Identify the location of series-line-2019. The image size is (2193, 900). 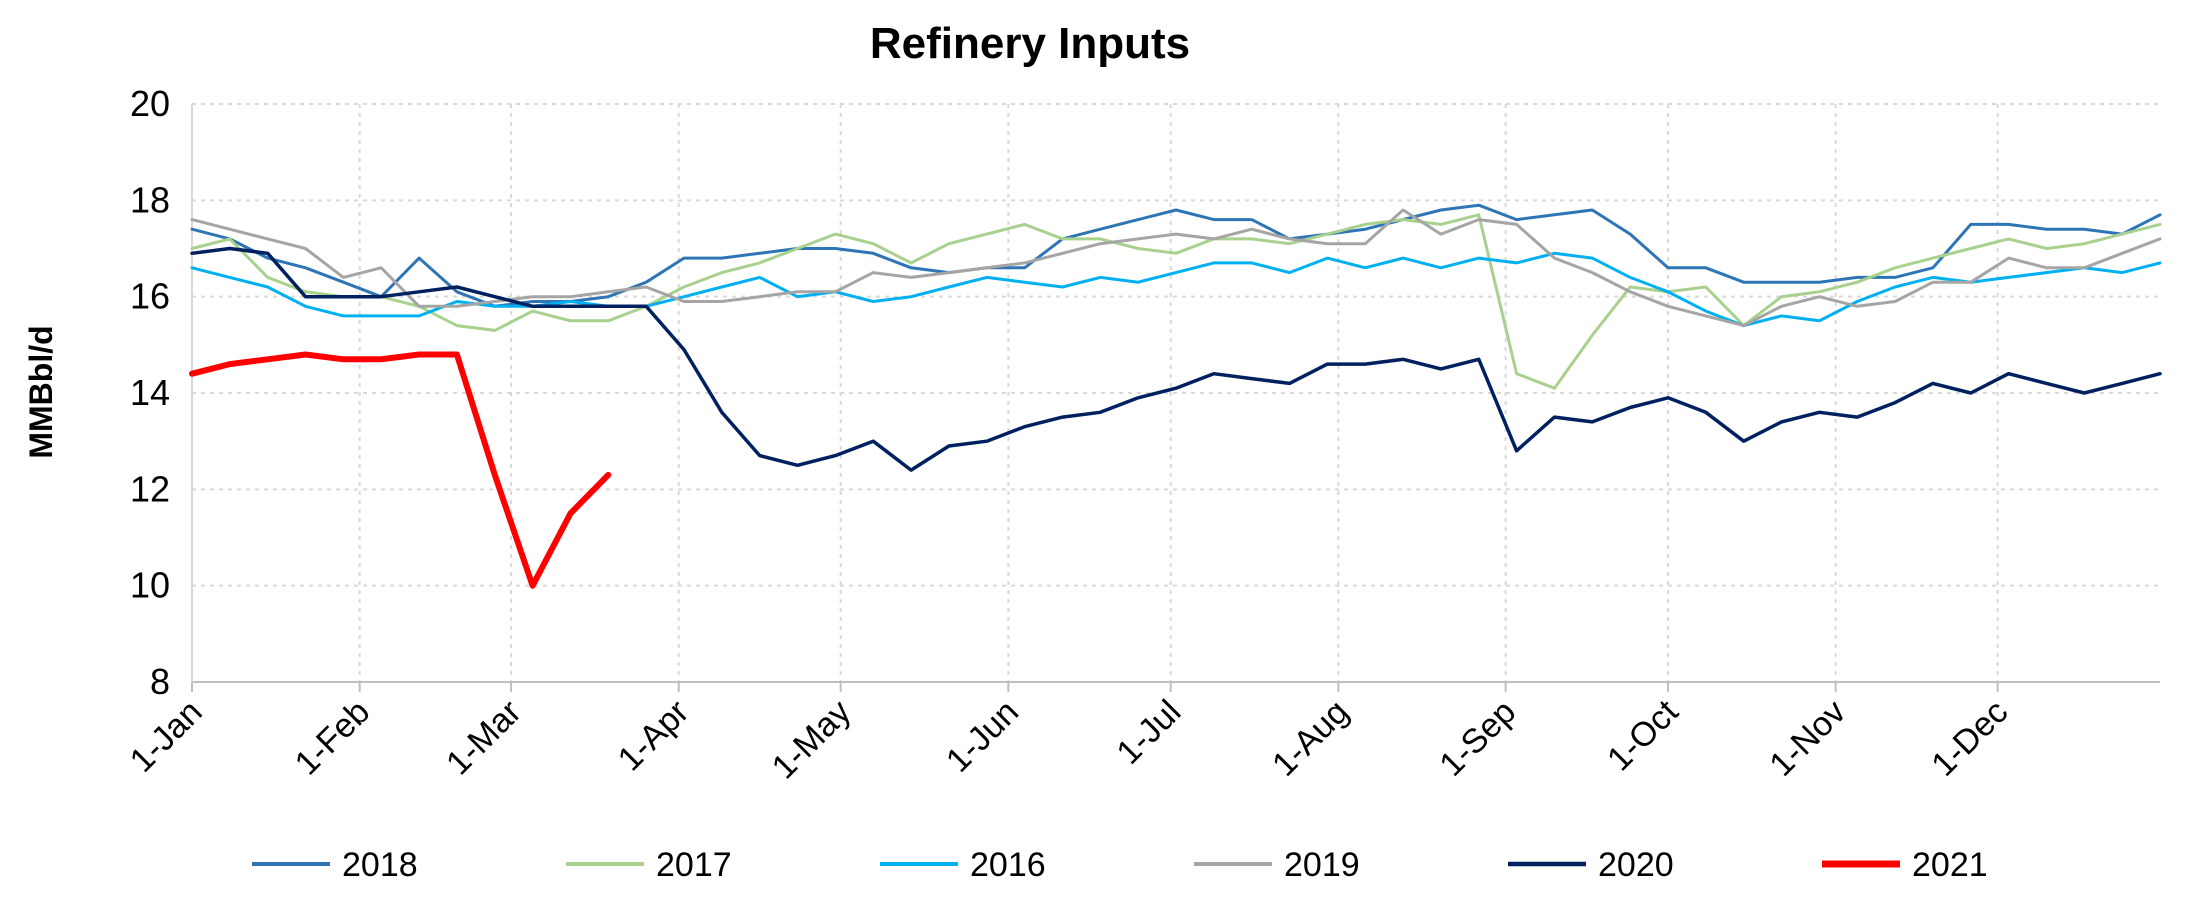
(1176, 268).